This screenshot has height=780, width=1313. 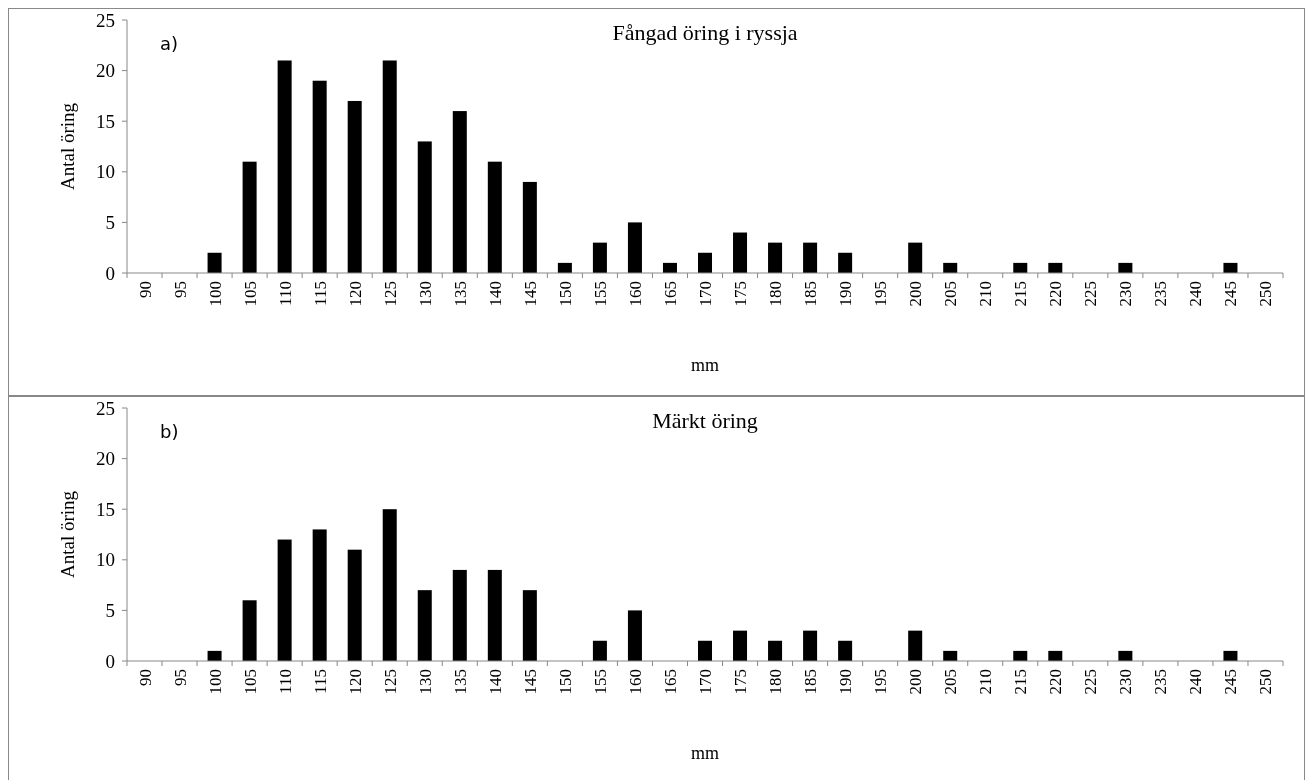 What do you see at coordinates (425, 294) in the screenshot?
I see `x-tick-label: 130` at bounding box center [425, 294].